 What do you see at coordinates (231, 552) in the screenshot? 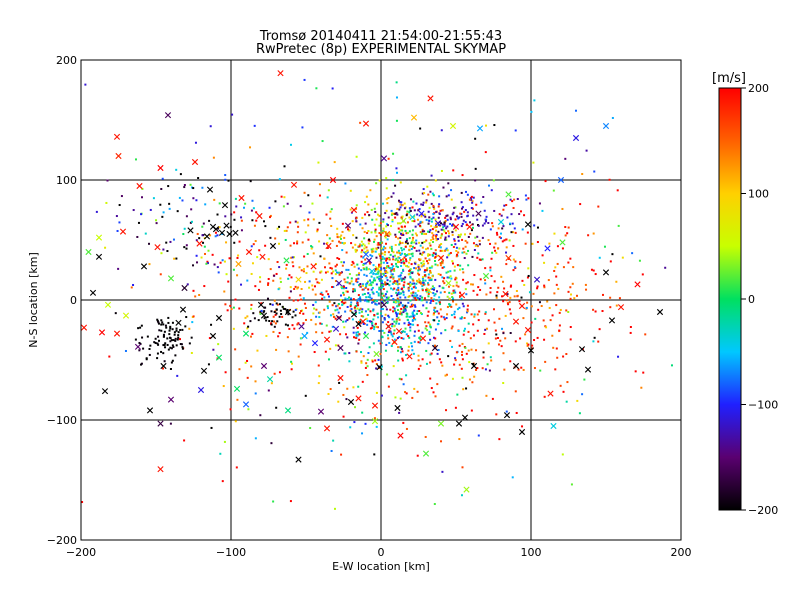
I see `x-tick-label: −100` at bounding box center [231, 552].